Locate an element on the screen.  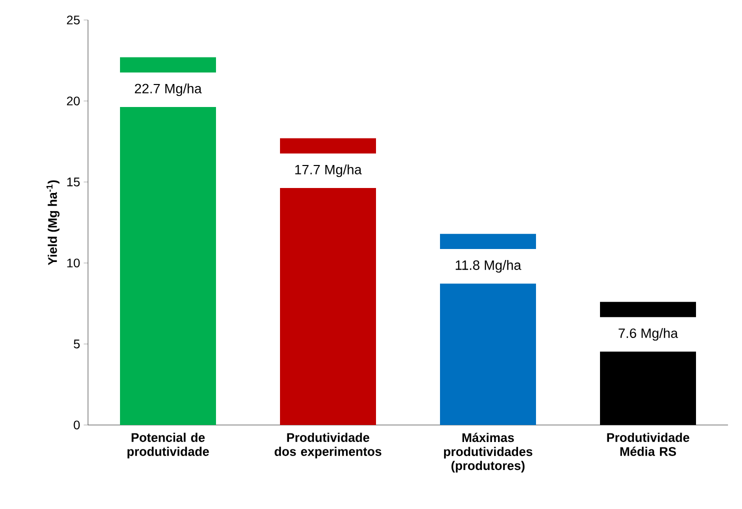
y-tick-label: 0 is located at coordinates (77, 425).